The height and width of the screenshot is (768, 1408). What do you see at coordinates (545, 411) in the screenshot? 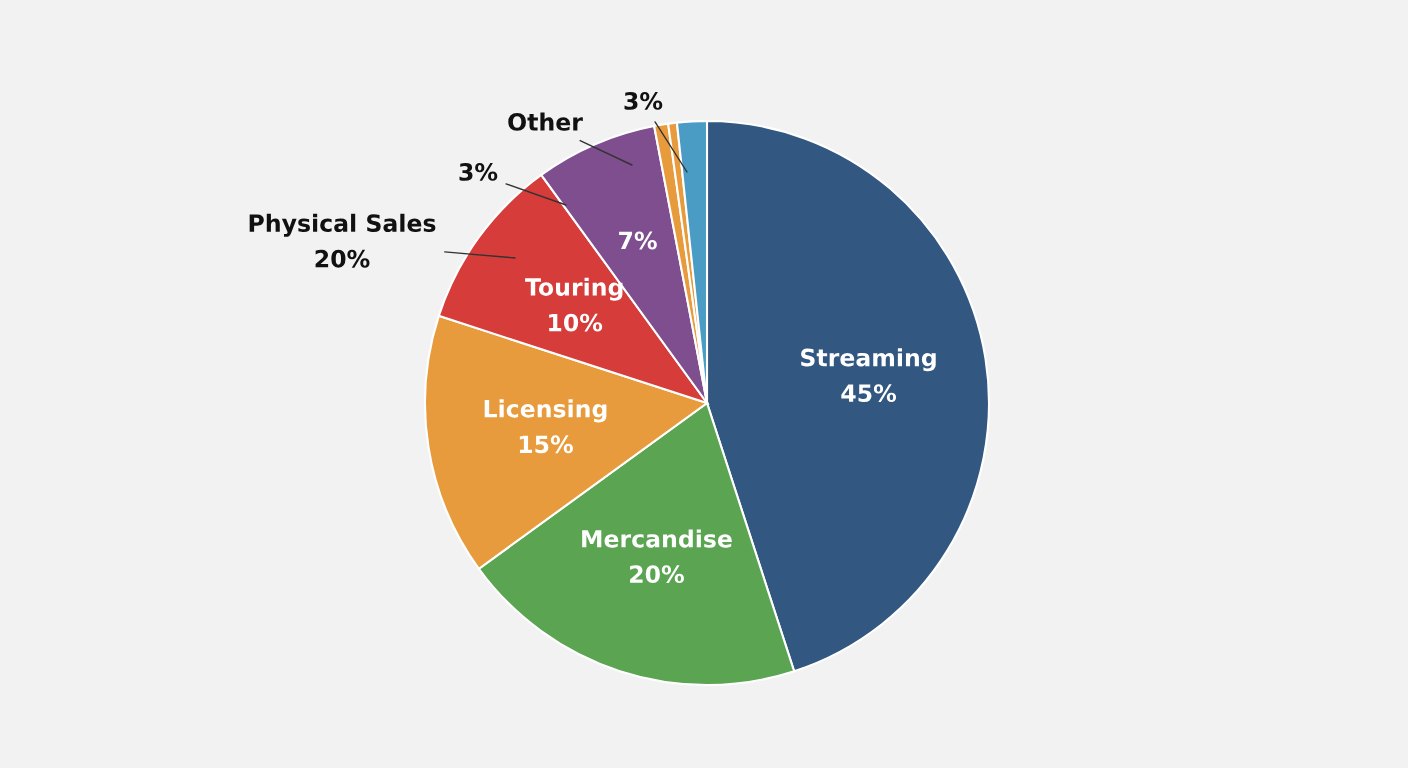
I see `slice-label: Licensing` at bounding box center [545, 411].